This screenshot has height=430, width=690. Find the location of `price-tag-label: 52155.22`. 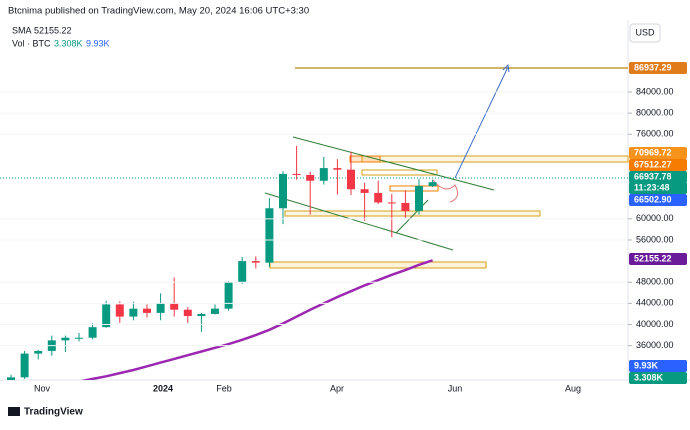

price-tag-label: 52155.22 is located at coordinates (653, 258).